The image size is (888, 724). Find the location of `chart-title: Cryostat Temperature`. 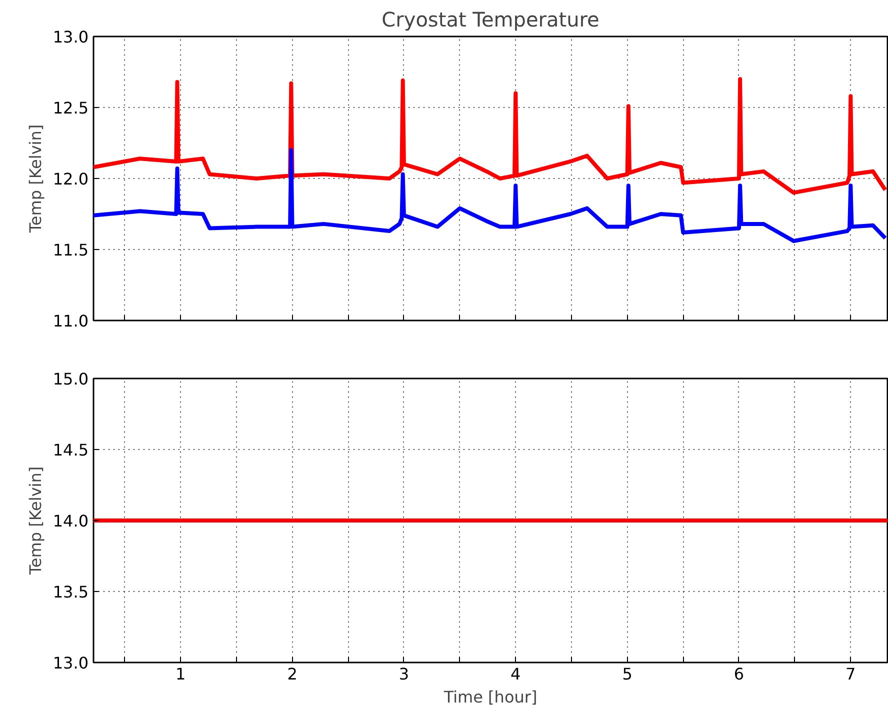

chart-title: Cryostat Temperature is located at coordinates (491, 20).